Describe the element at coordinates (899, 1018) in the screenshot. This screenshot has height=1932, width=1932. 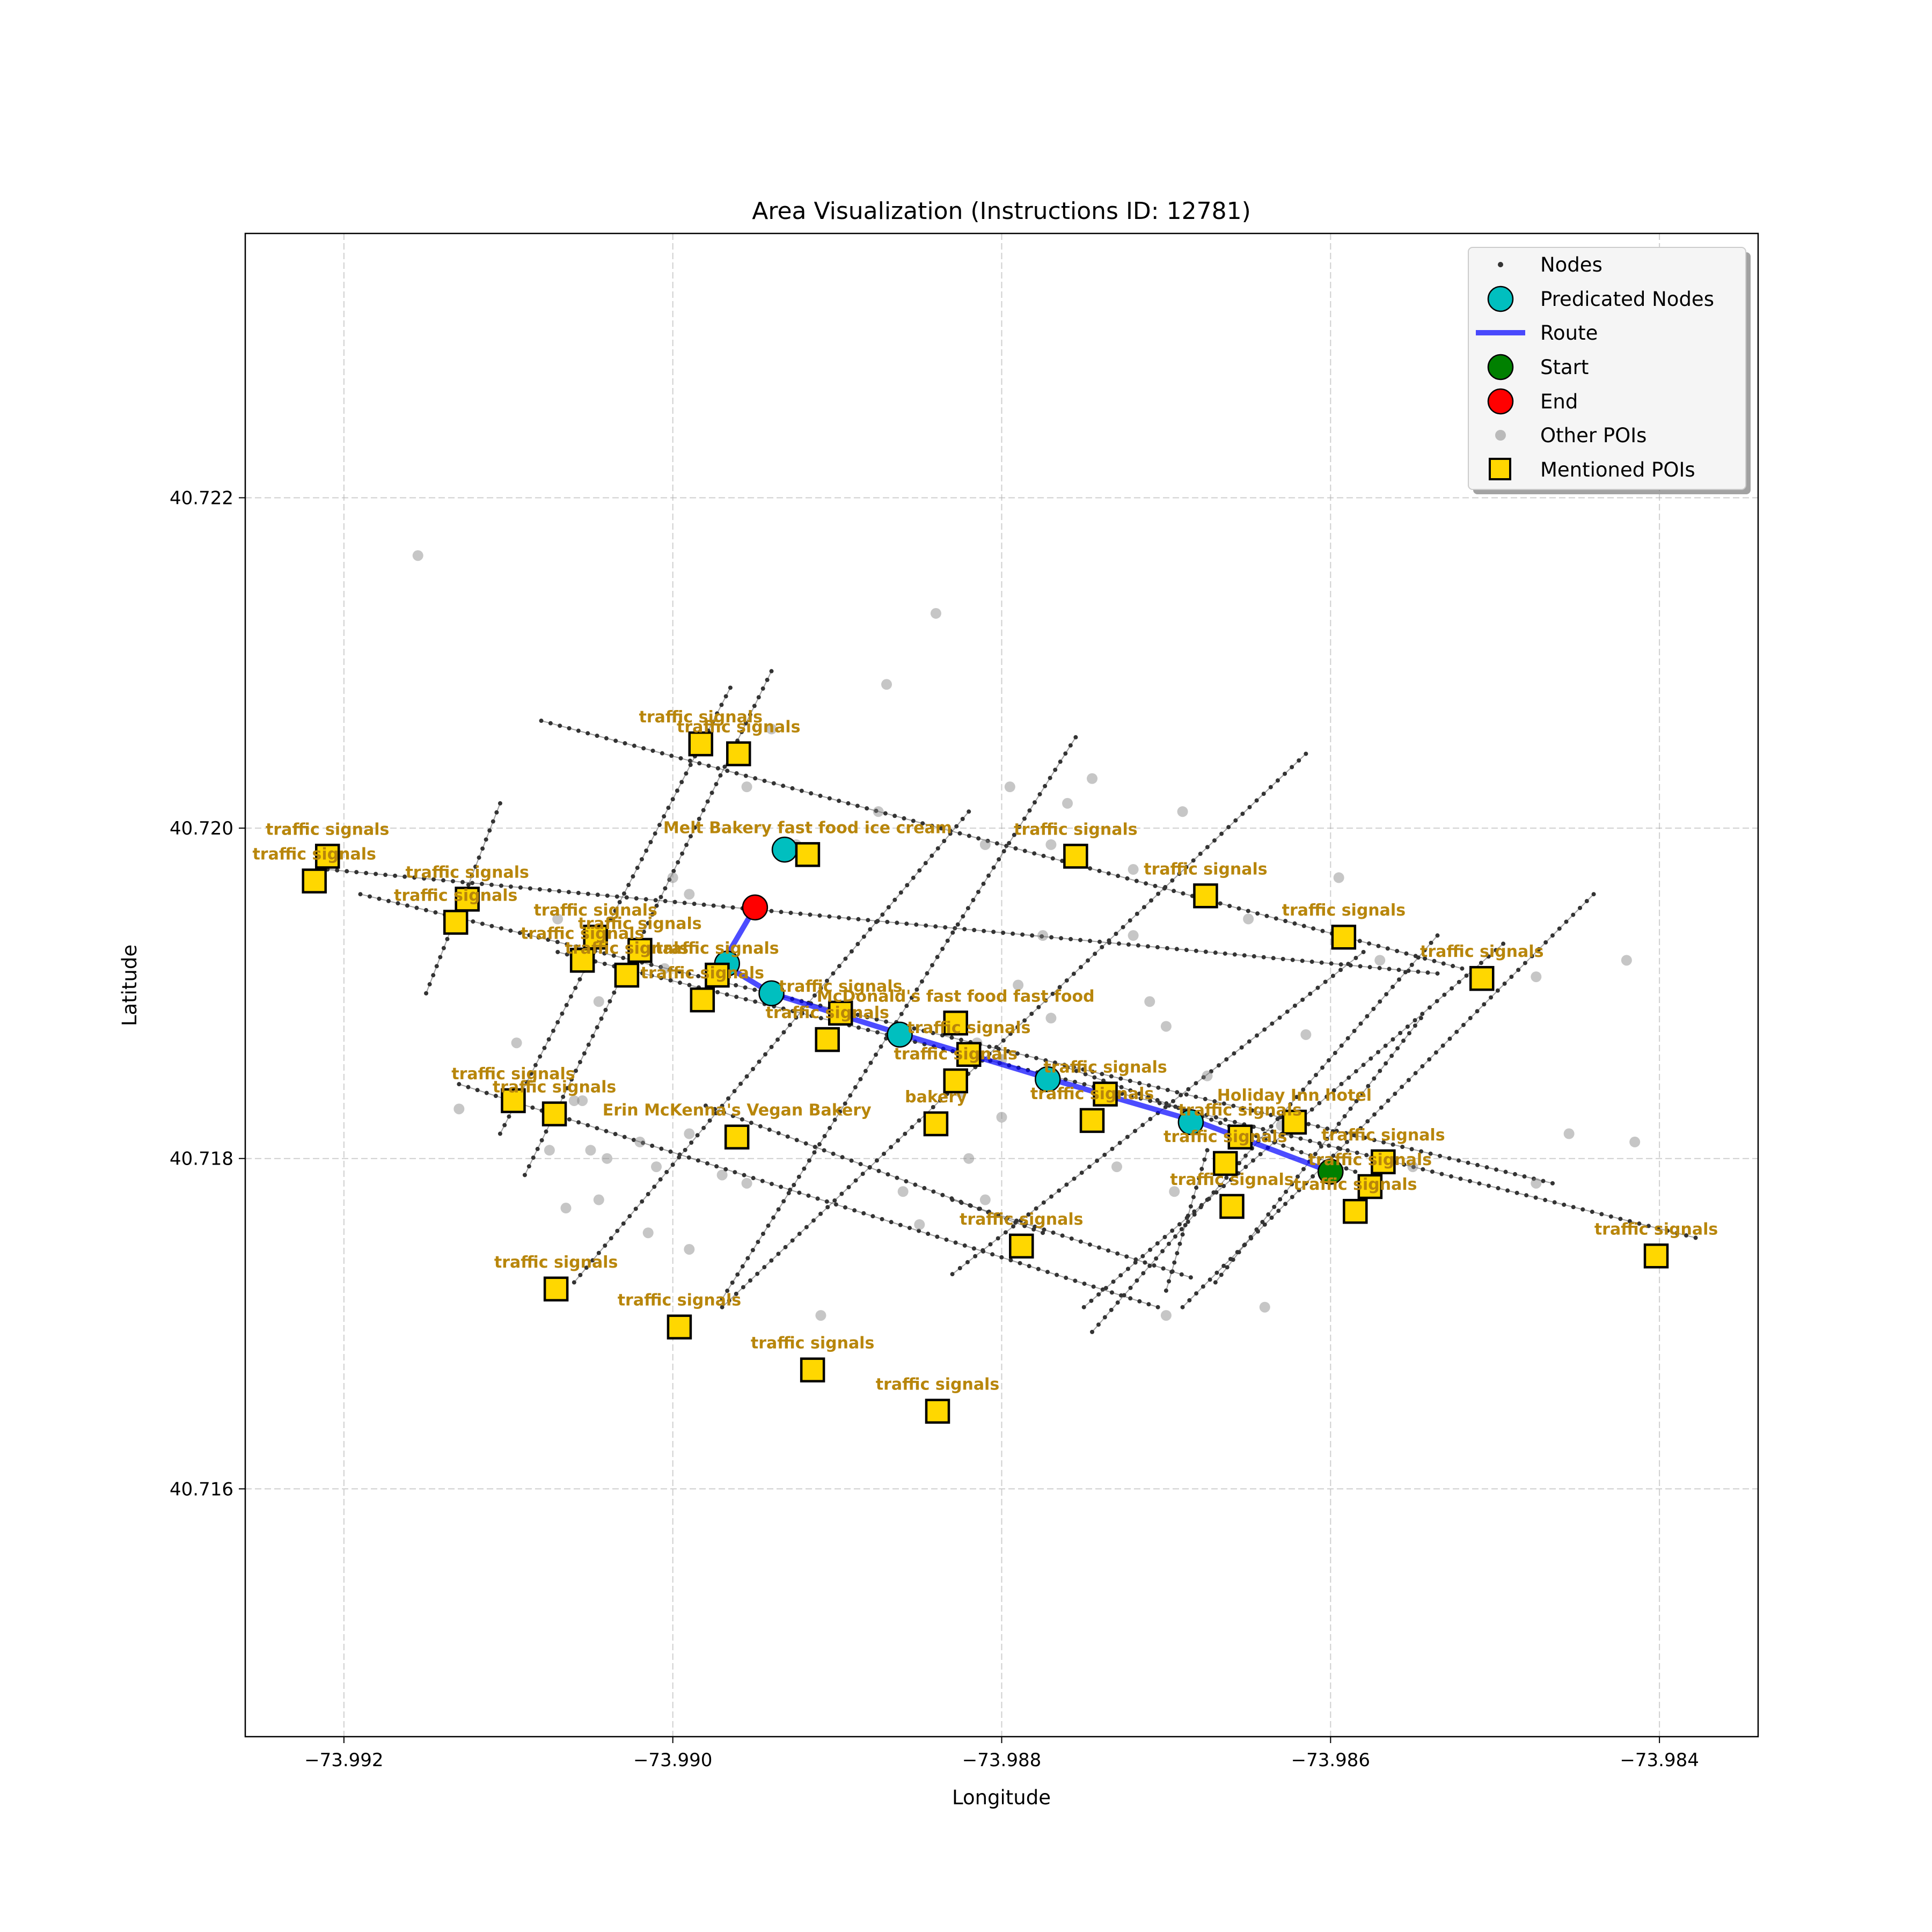
I see `street-line` at that location.